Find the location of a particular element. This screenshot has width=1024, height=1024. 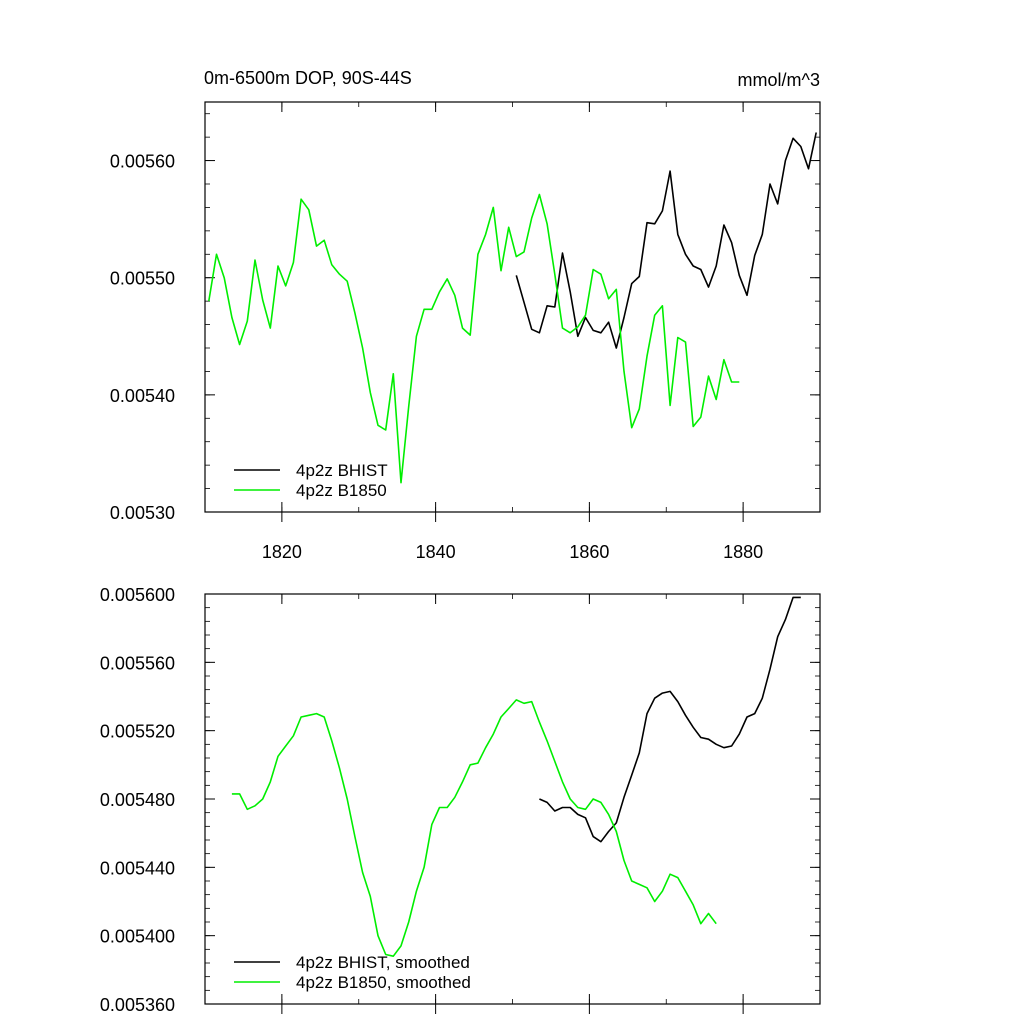

legend-label-b1850-smoothed: 4p2z B1850, smoothed is located at coordinates (383, 982).